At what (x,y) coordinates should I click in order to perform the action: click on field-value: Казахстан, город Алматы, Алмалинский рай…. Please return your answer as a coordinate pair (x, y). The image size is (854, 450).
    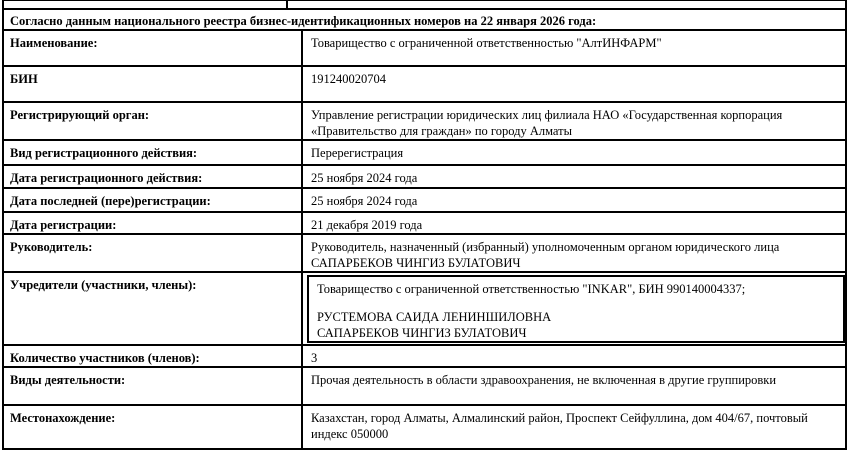
    Looking at the image, I should click on (559, 426).